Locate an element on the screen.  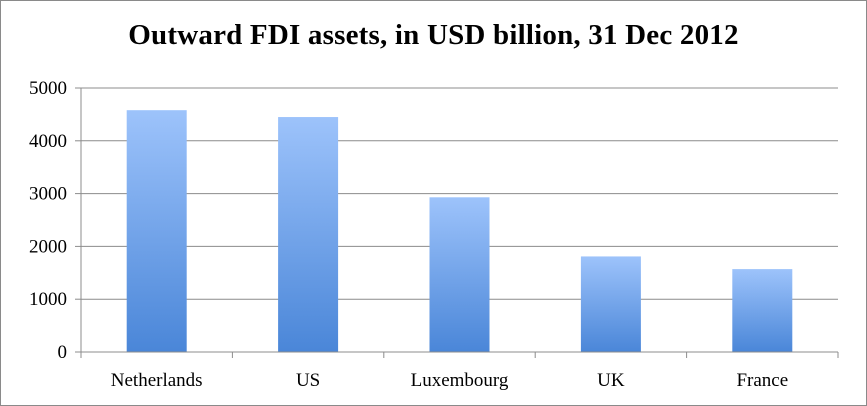
y-tick-label: 4000 is located at coordinates (48, 141).